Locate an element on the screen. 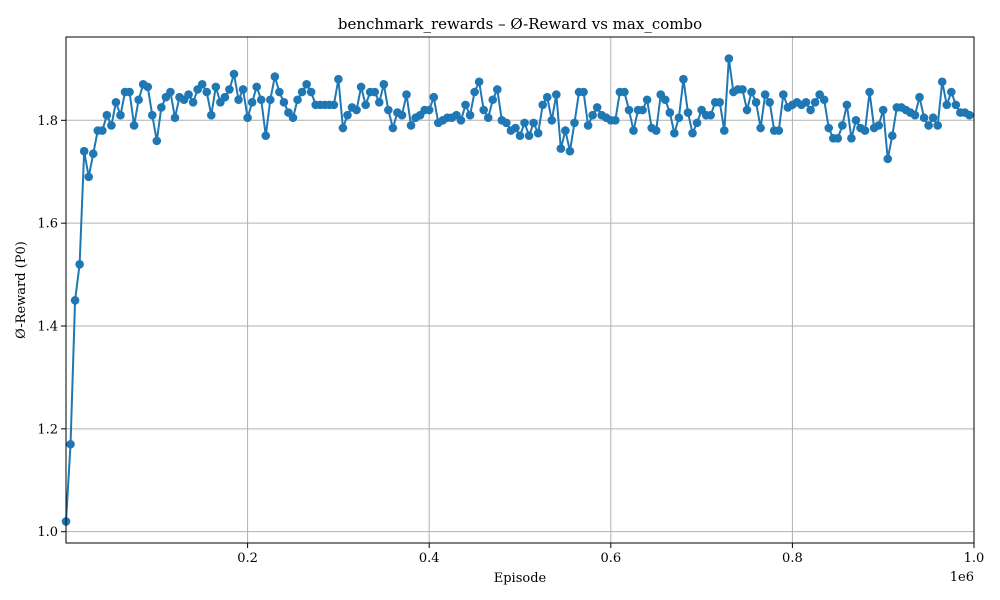 Image resolution: width=1000 pixels, height=600 pixels. x-axis-label: Episode is located at coordinates (520, 578).